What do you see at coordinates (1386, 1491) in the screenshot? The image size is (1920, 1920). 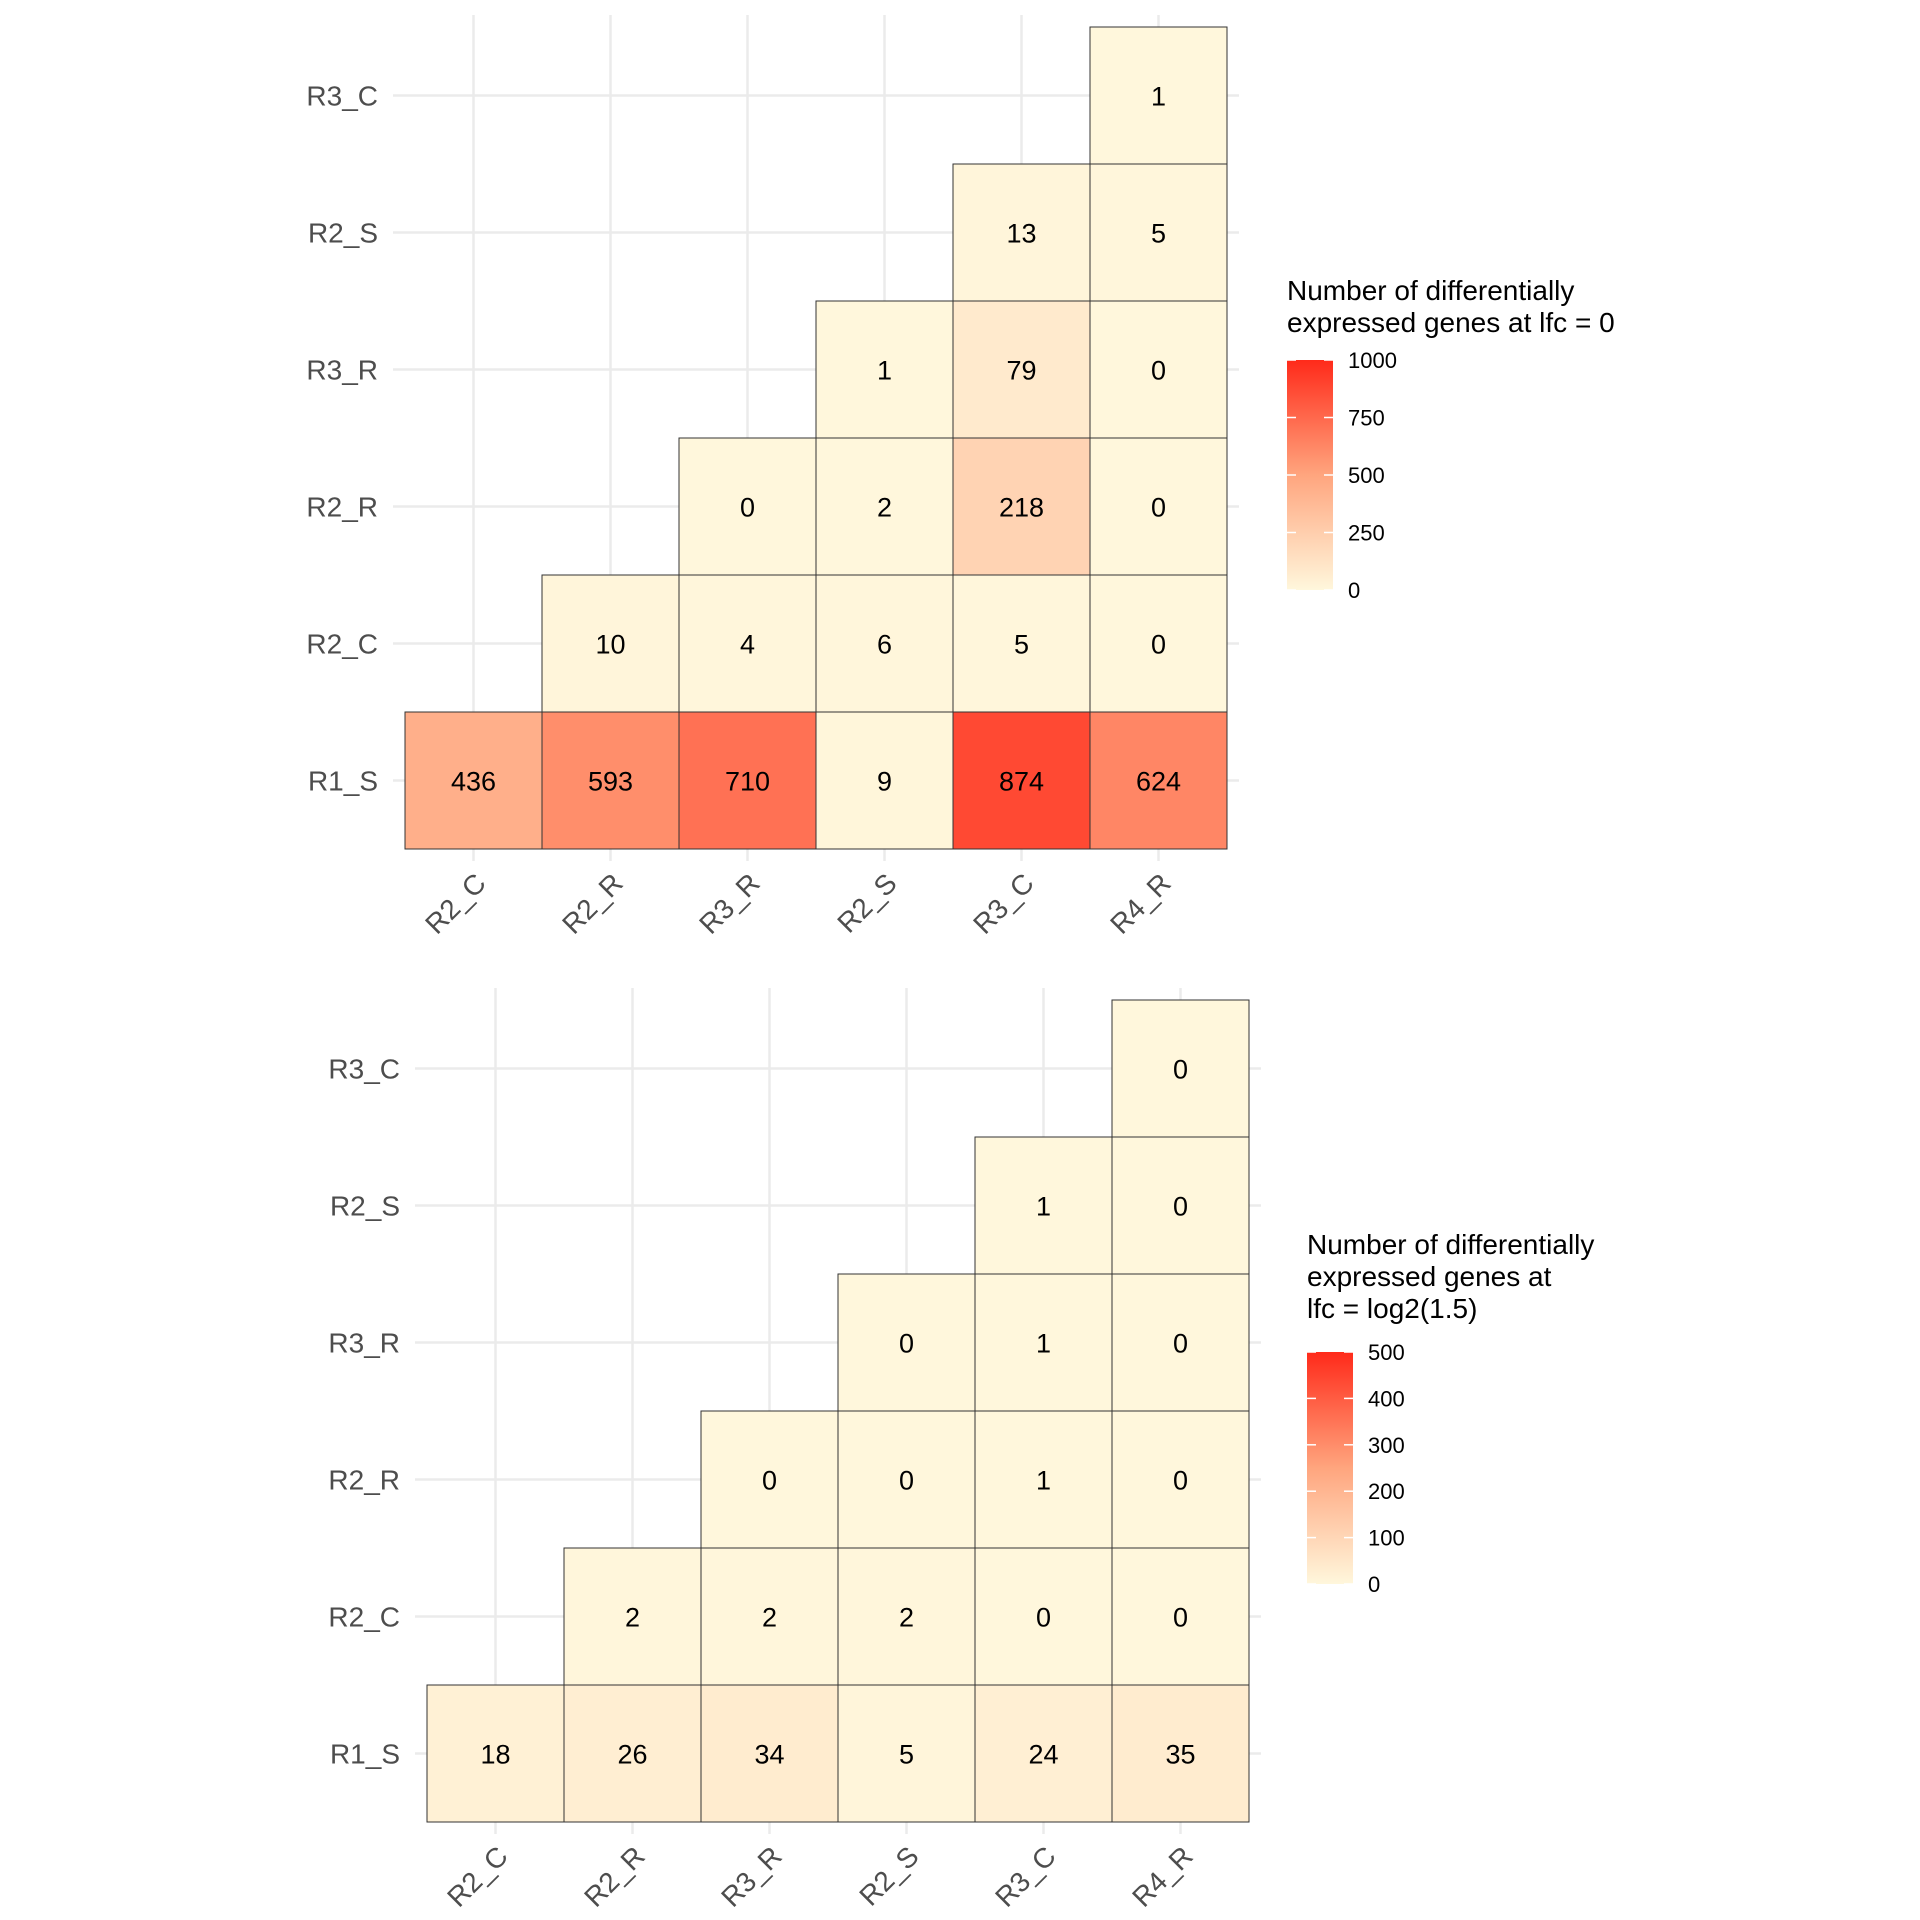 I see `legend-tick-label: 200` at bounding box center [1386, 1491].